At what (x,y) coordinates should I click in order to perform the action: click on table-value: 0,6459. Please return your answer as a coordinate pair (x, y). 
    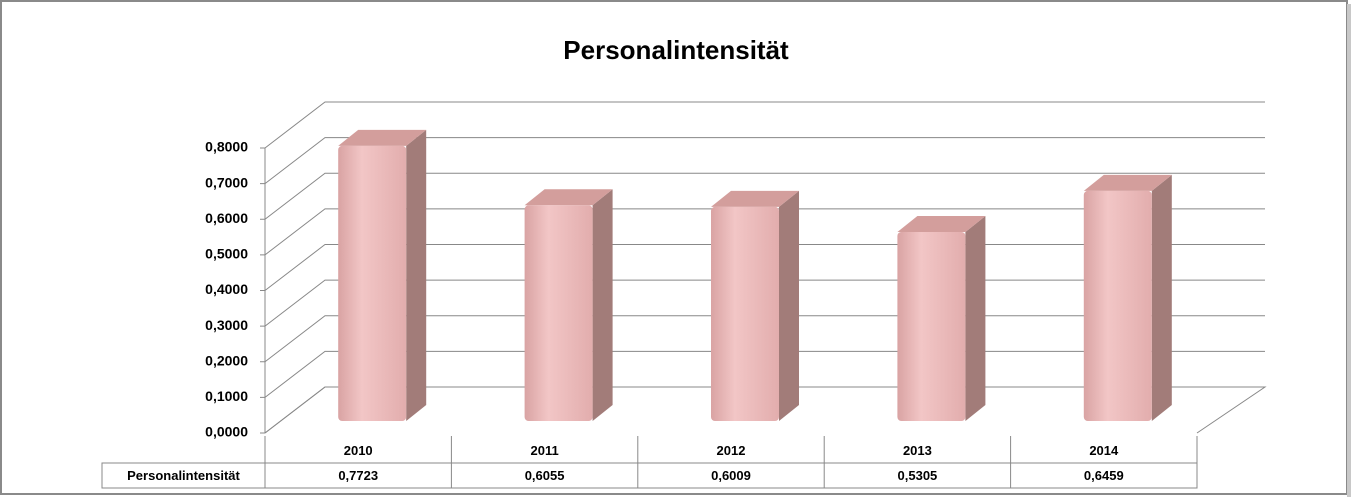
    Looking at the image, I should click on (1104, 475).